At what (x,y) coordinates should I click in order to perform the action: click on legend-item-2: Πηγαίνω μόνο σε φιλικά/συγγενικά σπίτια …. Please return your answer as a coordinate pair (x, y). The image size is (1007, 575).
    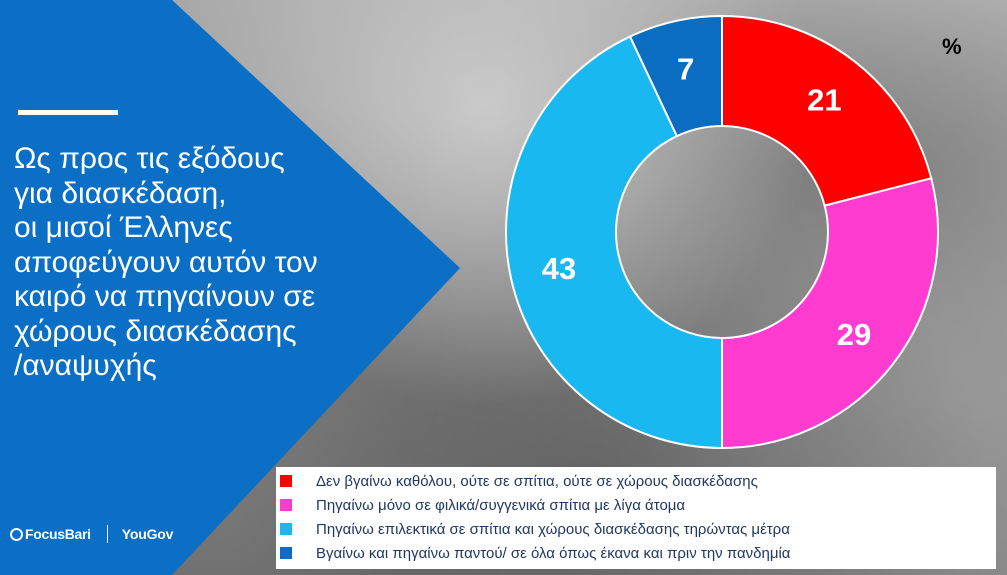
    Looking at the image, I should click on (636, 505).